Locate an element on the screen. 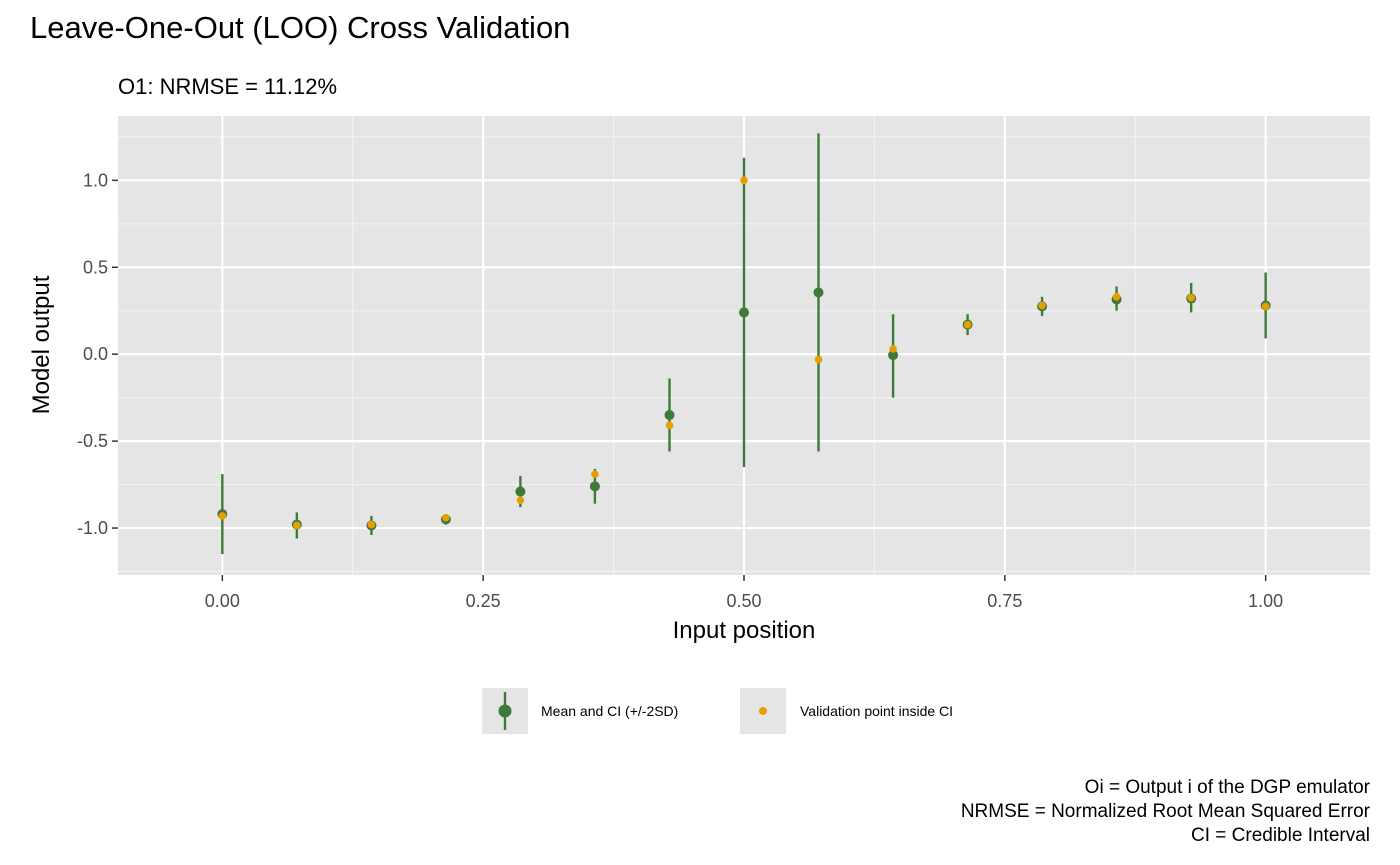 Image resolution: width=1400 pixels, height=865 pixels. y-tick-label: 0.0 is located at coordinates (95, 354).